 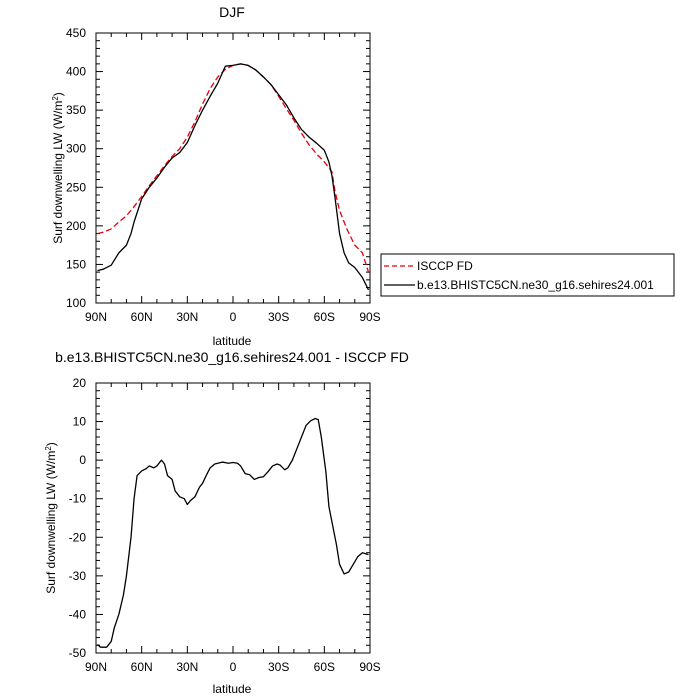 I want to click on legend-box, so click(x=527, y=275).